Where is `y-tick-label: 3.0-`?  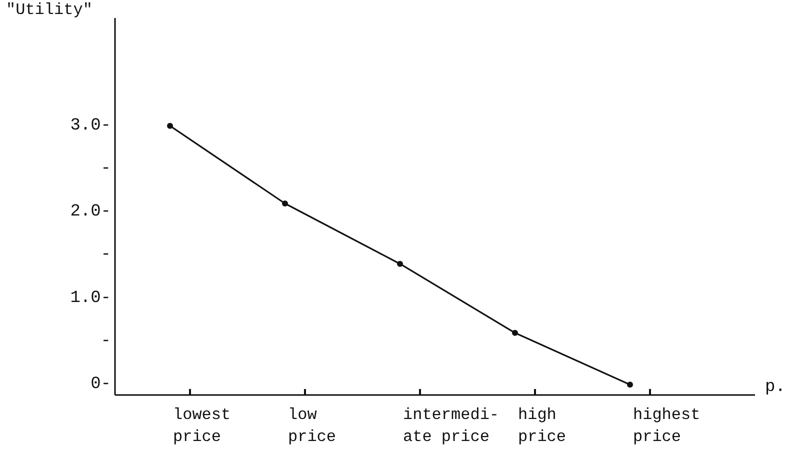
y-tick-label: 3.0- is located at coordinates (90, 126).